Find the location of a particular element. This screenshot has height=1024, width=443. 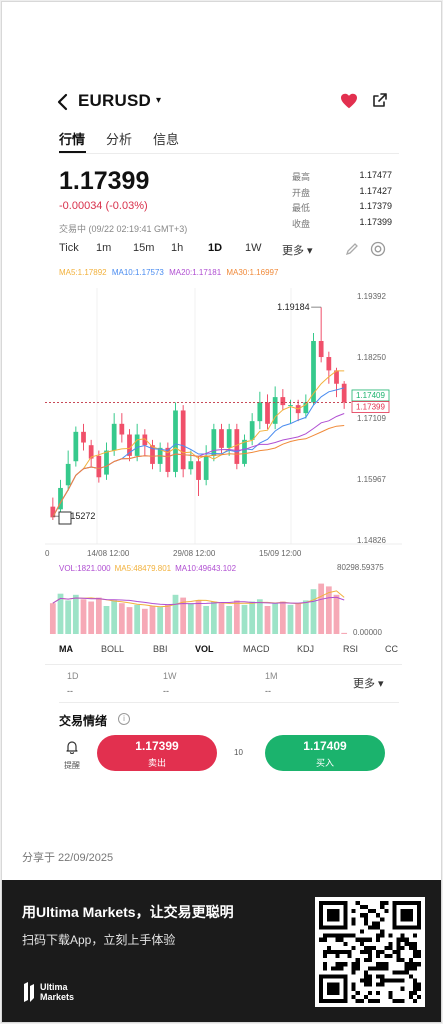

x-tick-label: 15/09 12:00 is located at coordinates (280, 553).